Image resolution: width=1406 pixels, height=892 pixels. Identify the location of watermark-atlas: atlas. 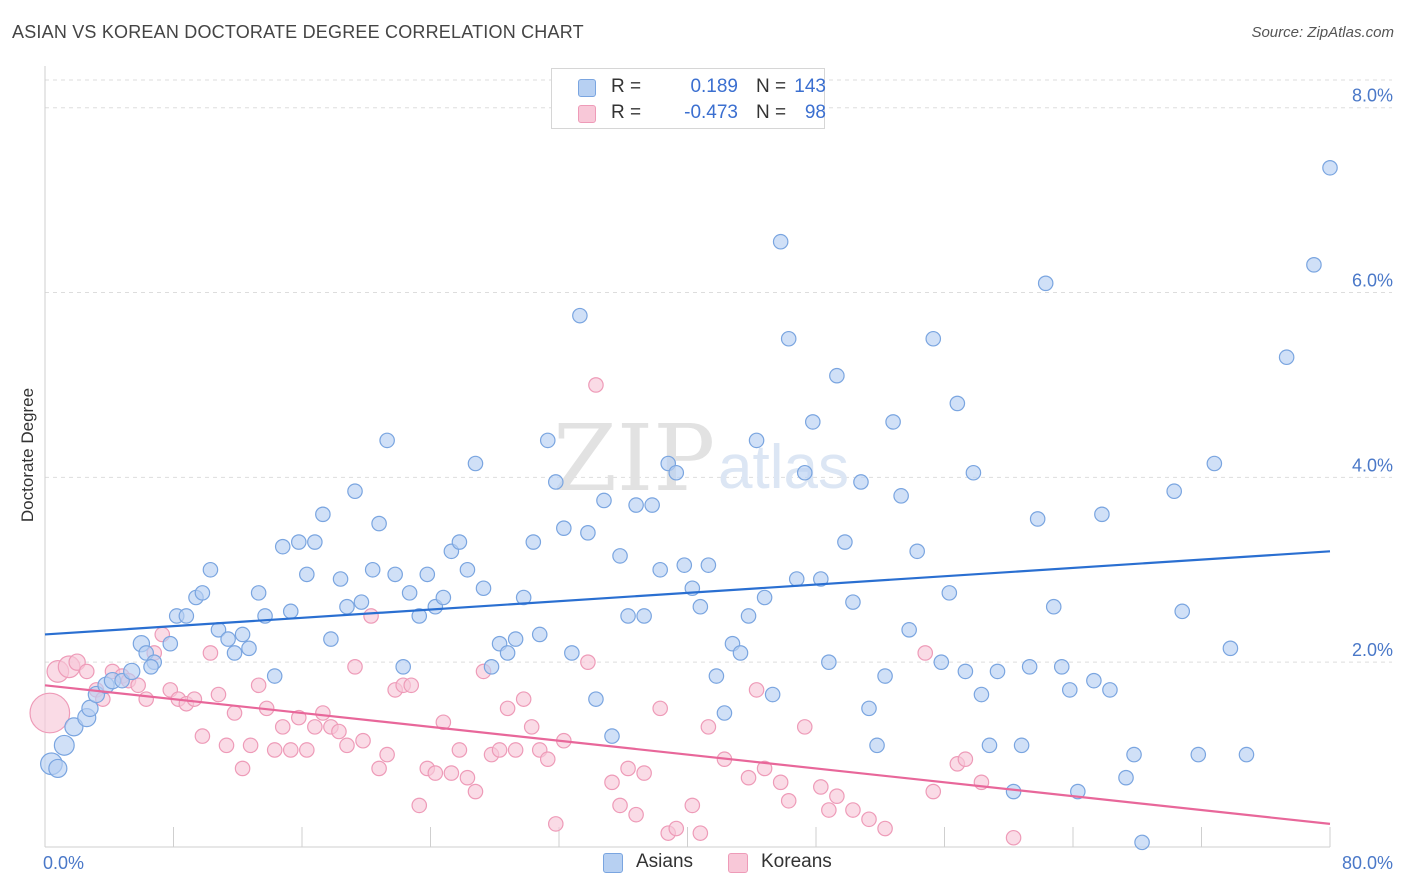
(783, 467).